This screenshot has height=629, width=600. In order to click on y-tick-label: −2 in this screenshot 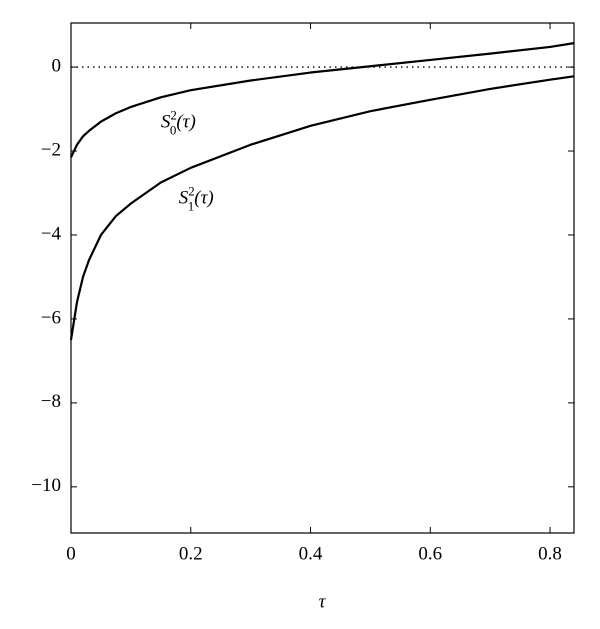, I will do `click(51, 149)`.